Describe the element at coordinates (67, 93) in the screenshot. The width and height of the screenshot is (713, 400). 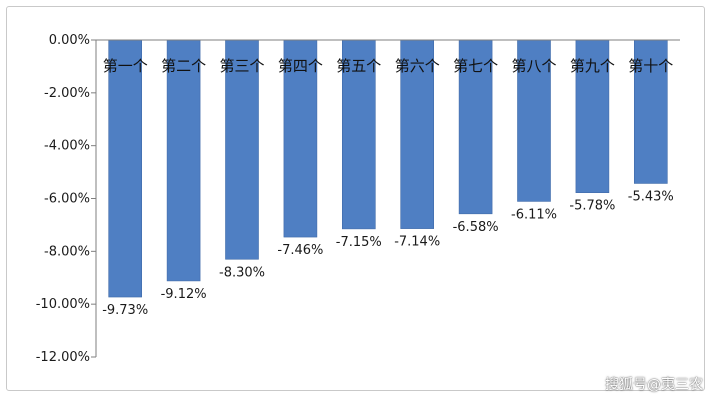
I see `y-tick-label: -2.00%` at that location.